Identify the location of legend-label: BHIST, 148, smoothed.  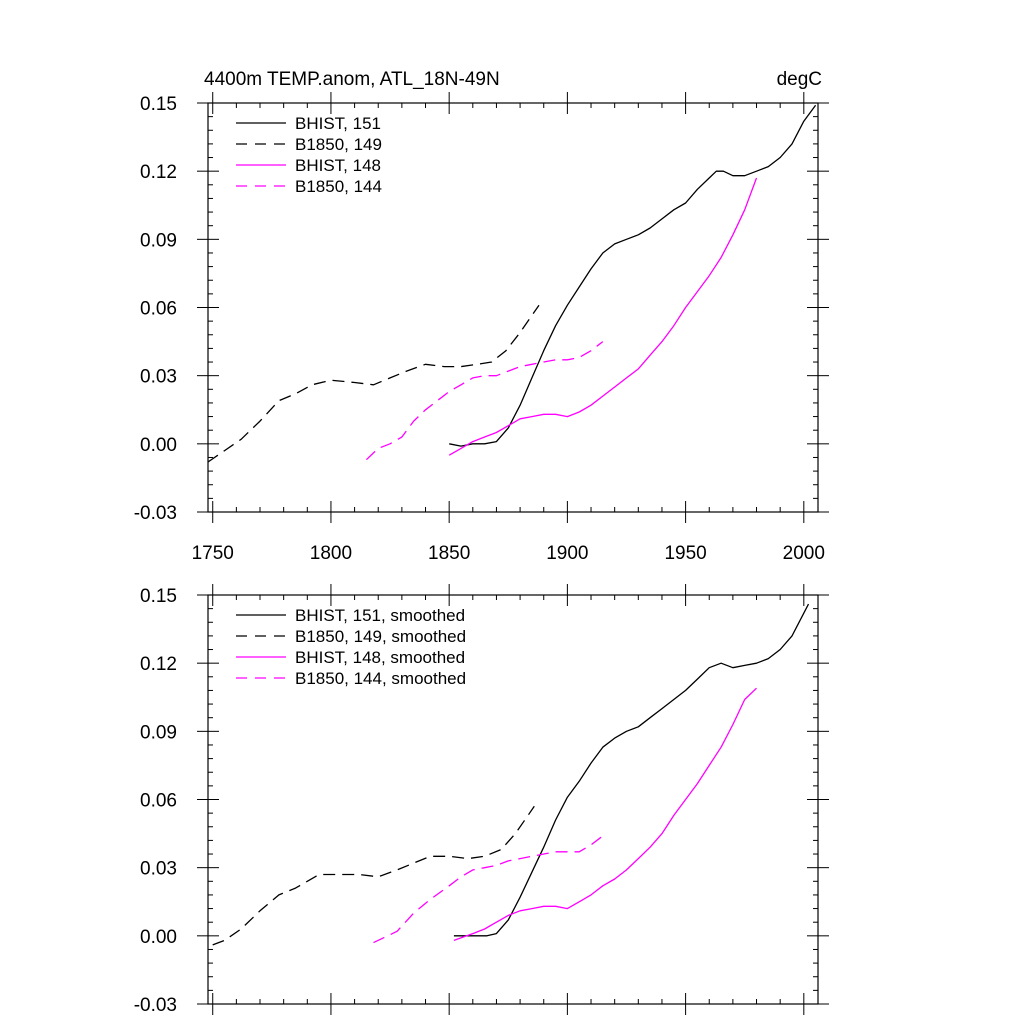
(380, 657).